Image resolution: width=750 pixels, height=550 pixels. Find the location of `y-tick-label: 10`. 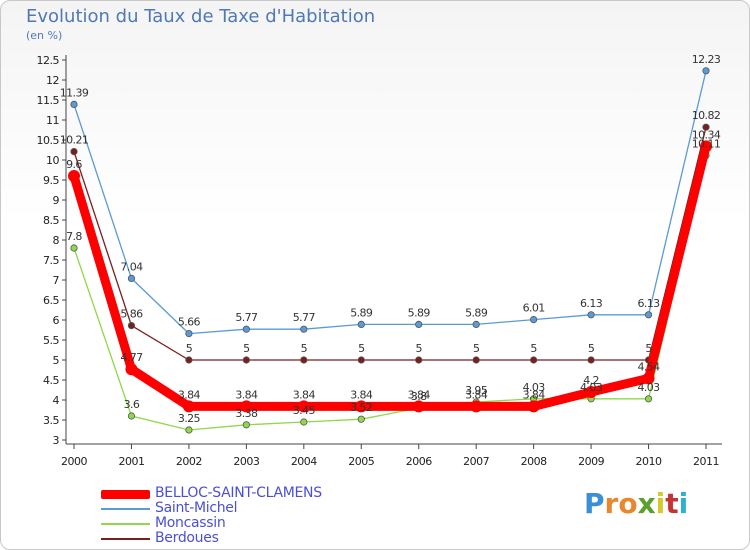

y-tick-label: 10 is located at coordinates (52, 160).